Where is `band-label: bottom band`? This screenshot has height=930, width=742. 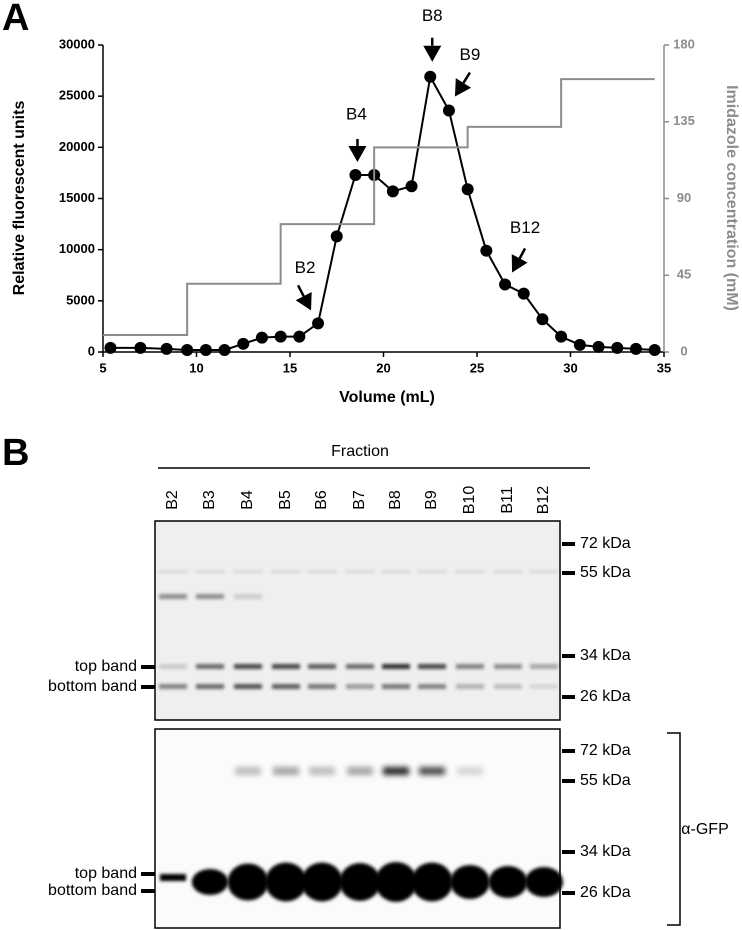 band-label: bottom band is located at coordinates (92, 686).